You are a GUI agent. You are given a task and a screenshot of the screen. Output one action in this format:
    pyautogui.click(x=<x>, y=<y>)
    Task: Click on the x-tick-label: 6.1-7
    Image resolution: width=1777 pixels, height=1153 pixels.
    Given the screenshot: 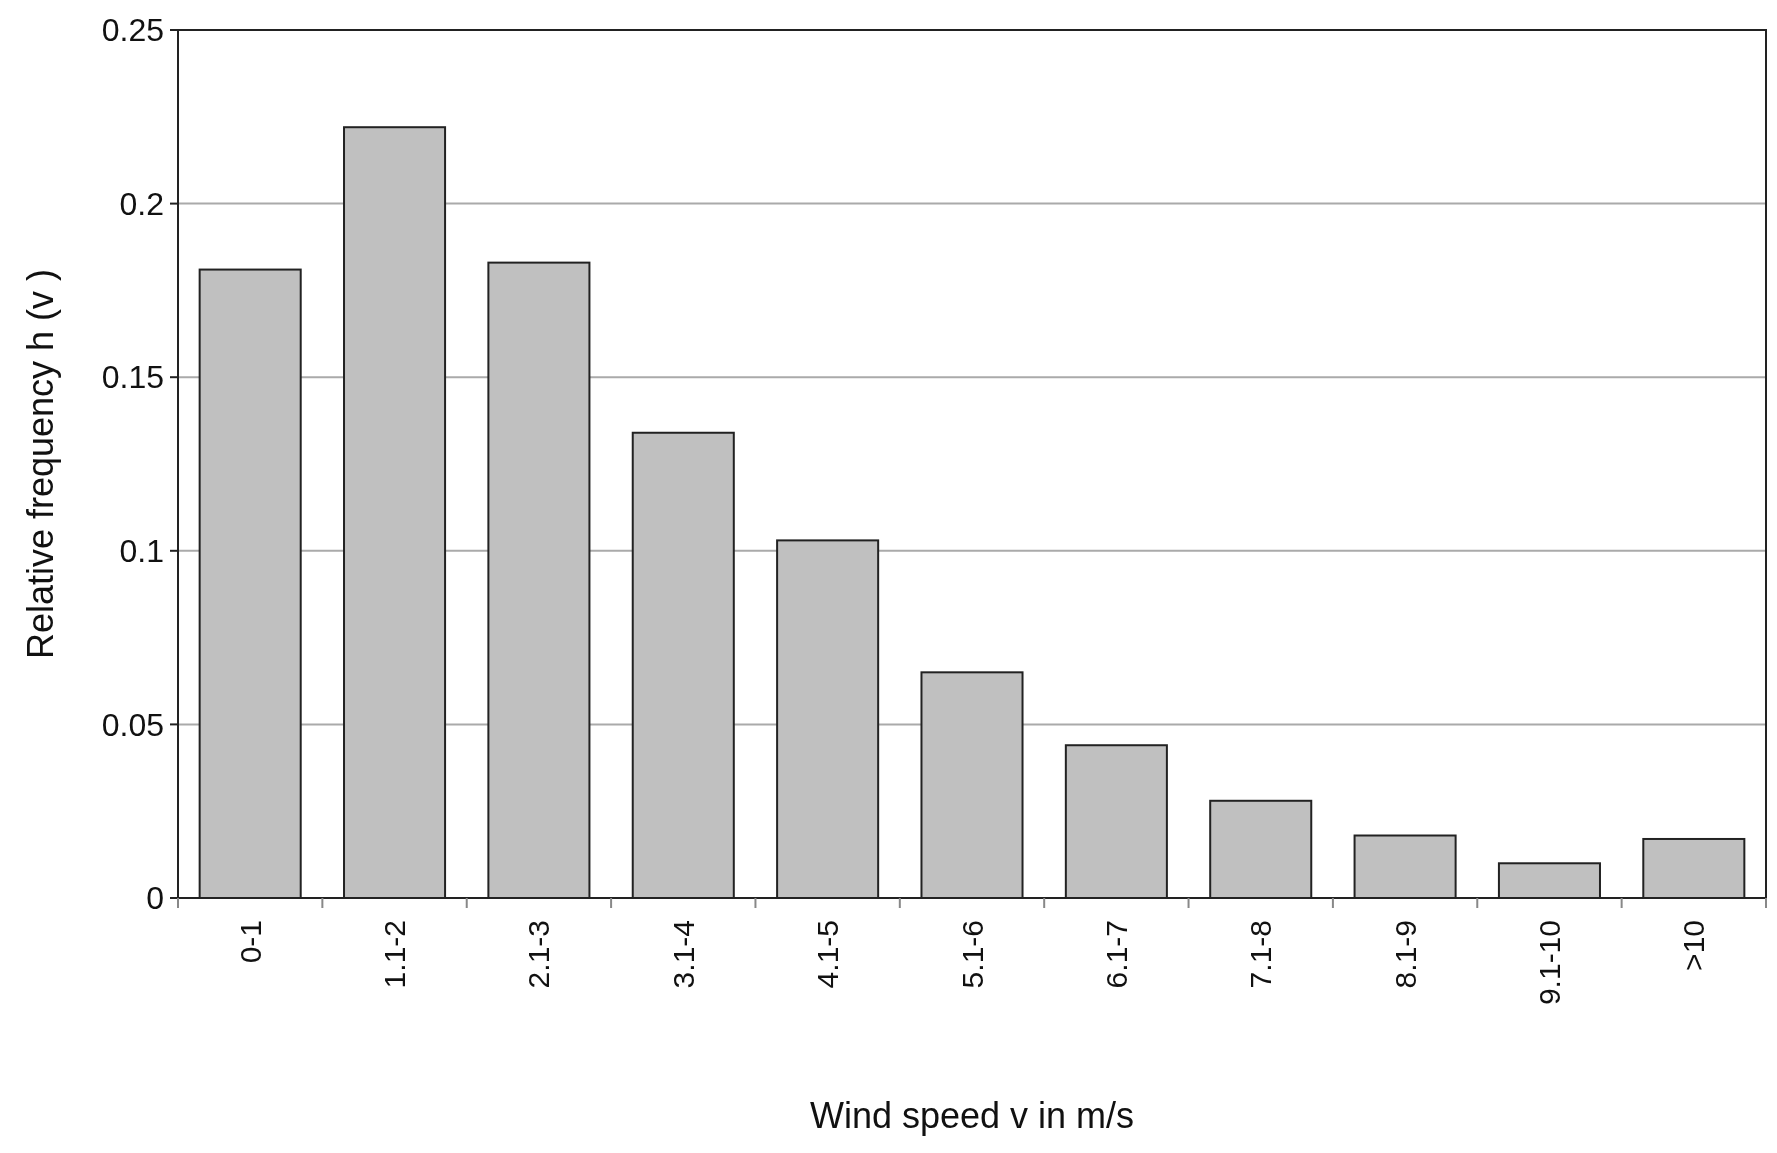 What is the action you would take?
    pyautogui.click(x=1116, y=954)
    